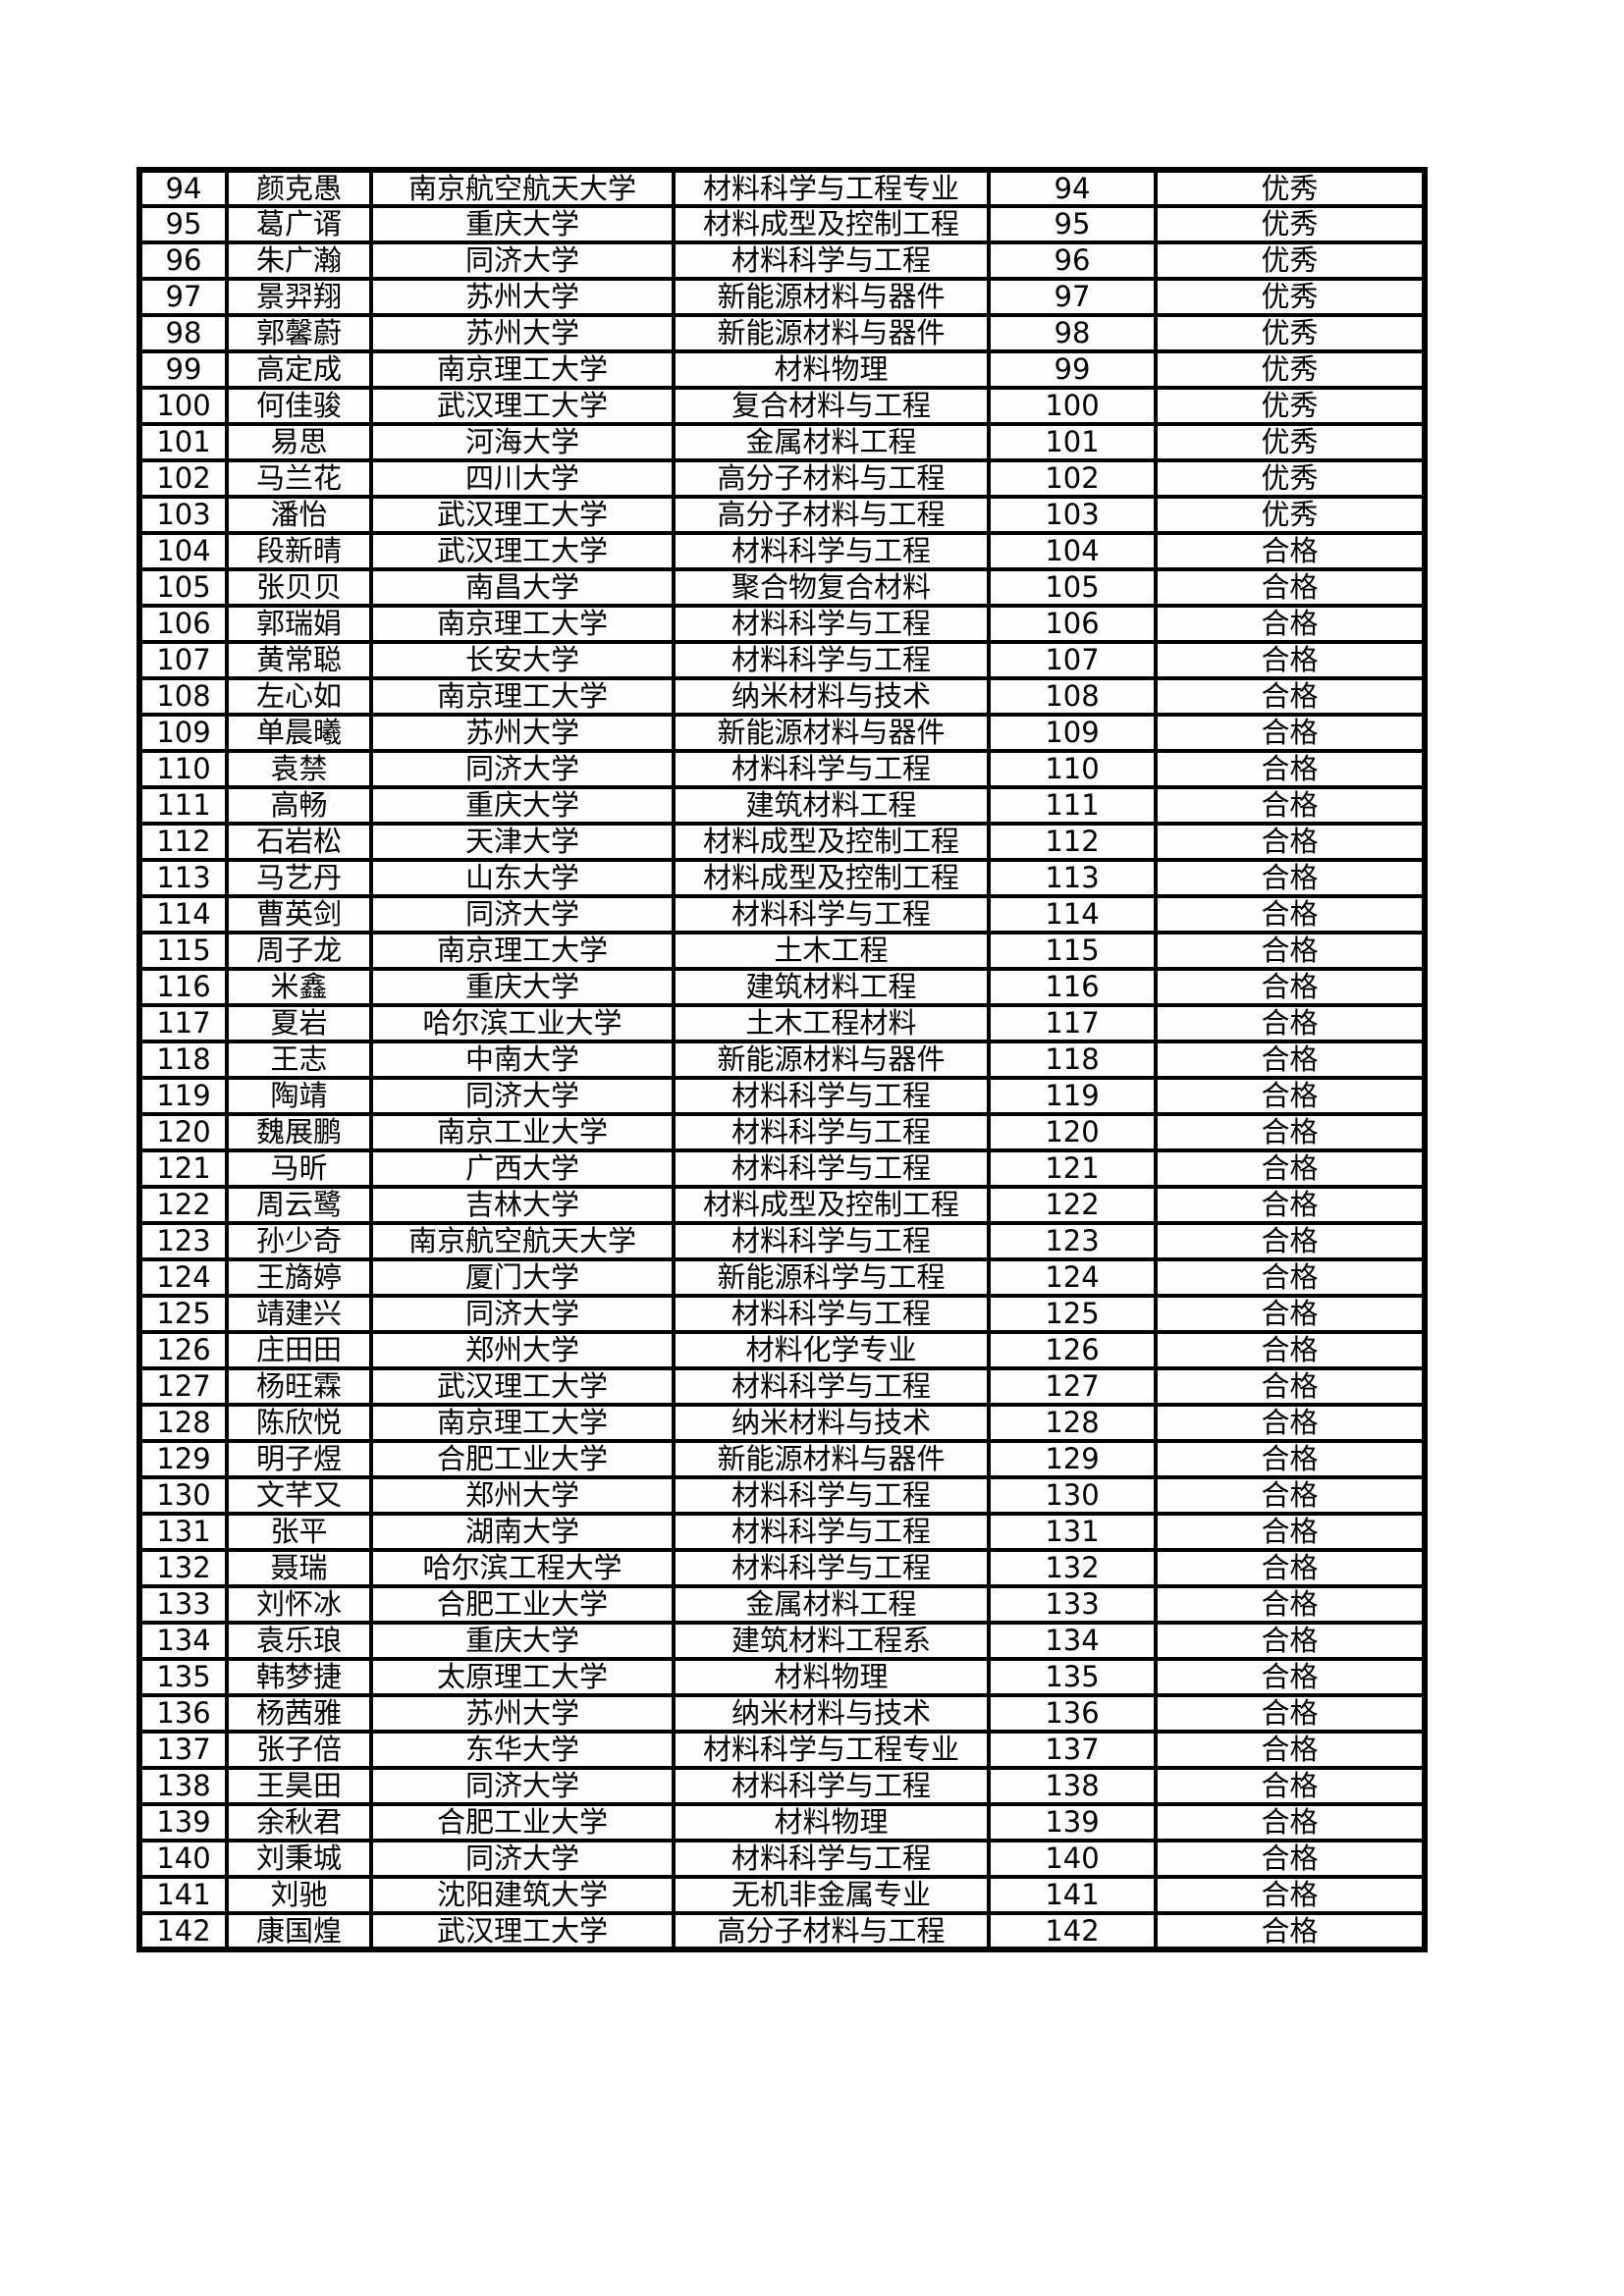 Image resolution: width=1624 pixels, height=2296 pixels. What do you see at coordinates (831, 733) in the screenshot?
I see `major-cell: 新能源材料与器件` at bounding box center [831, 733].